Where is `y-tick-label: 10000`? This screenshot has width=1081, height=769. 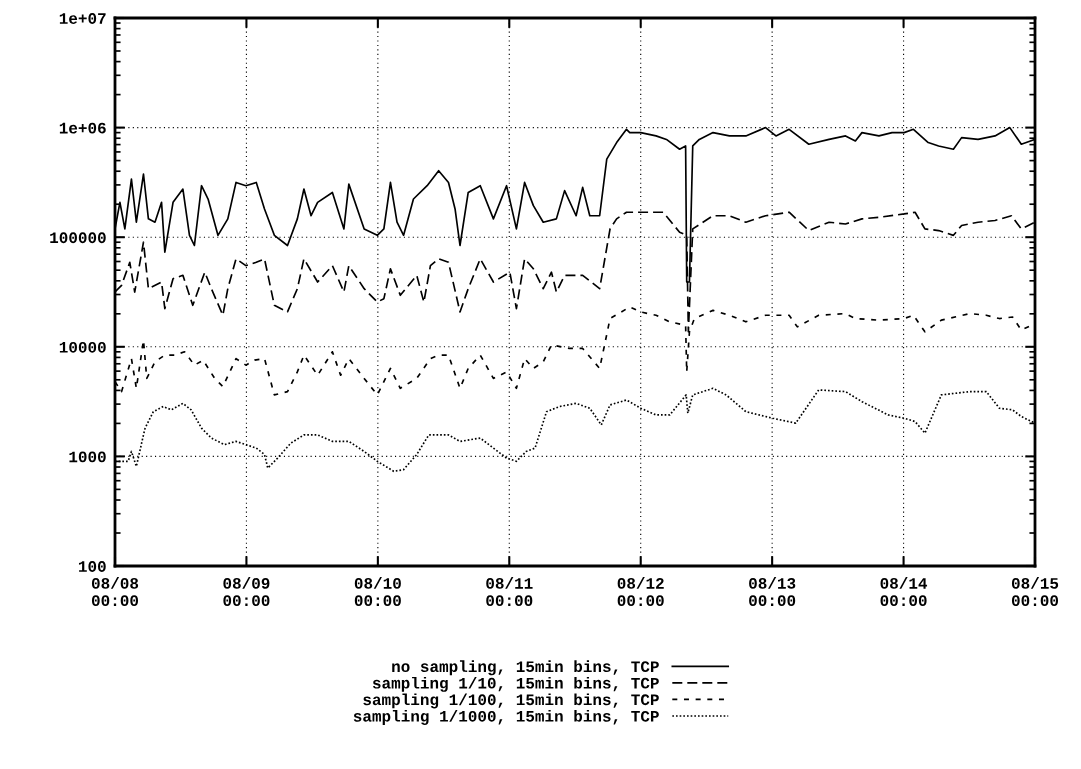
y-tick-label: 10000 is located at coordinates (82, 347).